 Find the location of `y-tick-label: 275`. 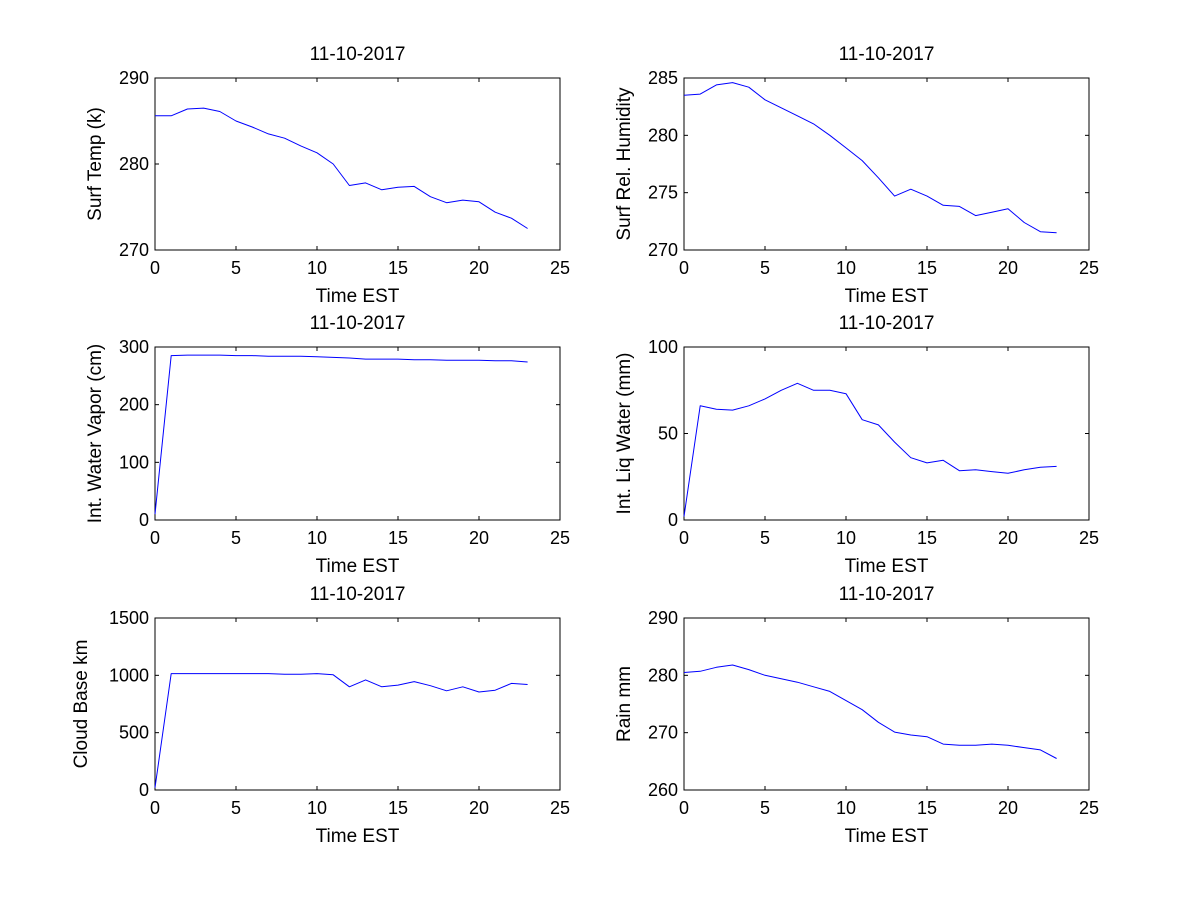

y-tick-label: 275 is located at coordinates (663, 193).